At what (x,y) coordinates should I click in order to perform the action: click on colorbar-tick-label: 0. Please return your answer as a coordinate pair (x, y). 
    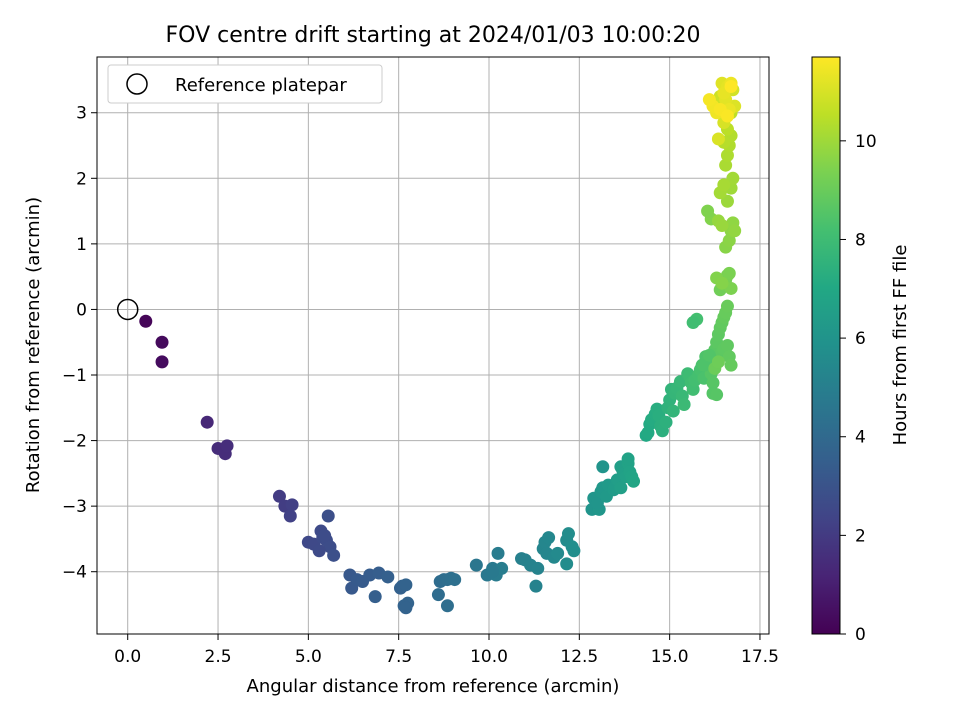
    Looking at the image, I should click on (860, 635).